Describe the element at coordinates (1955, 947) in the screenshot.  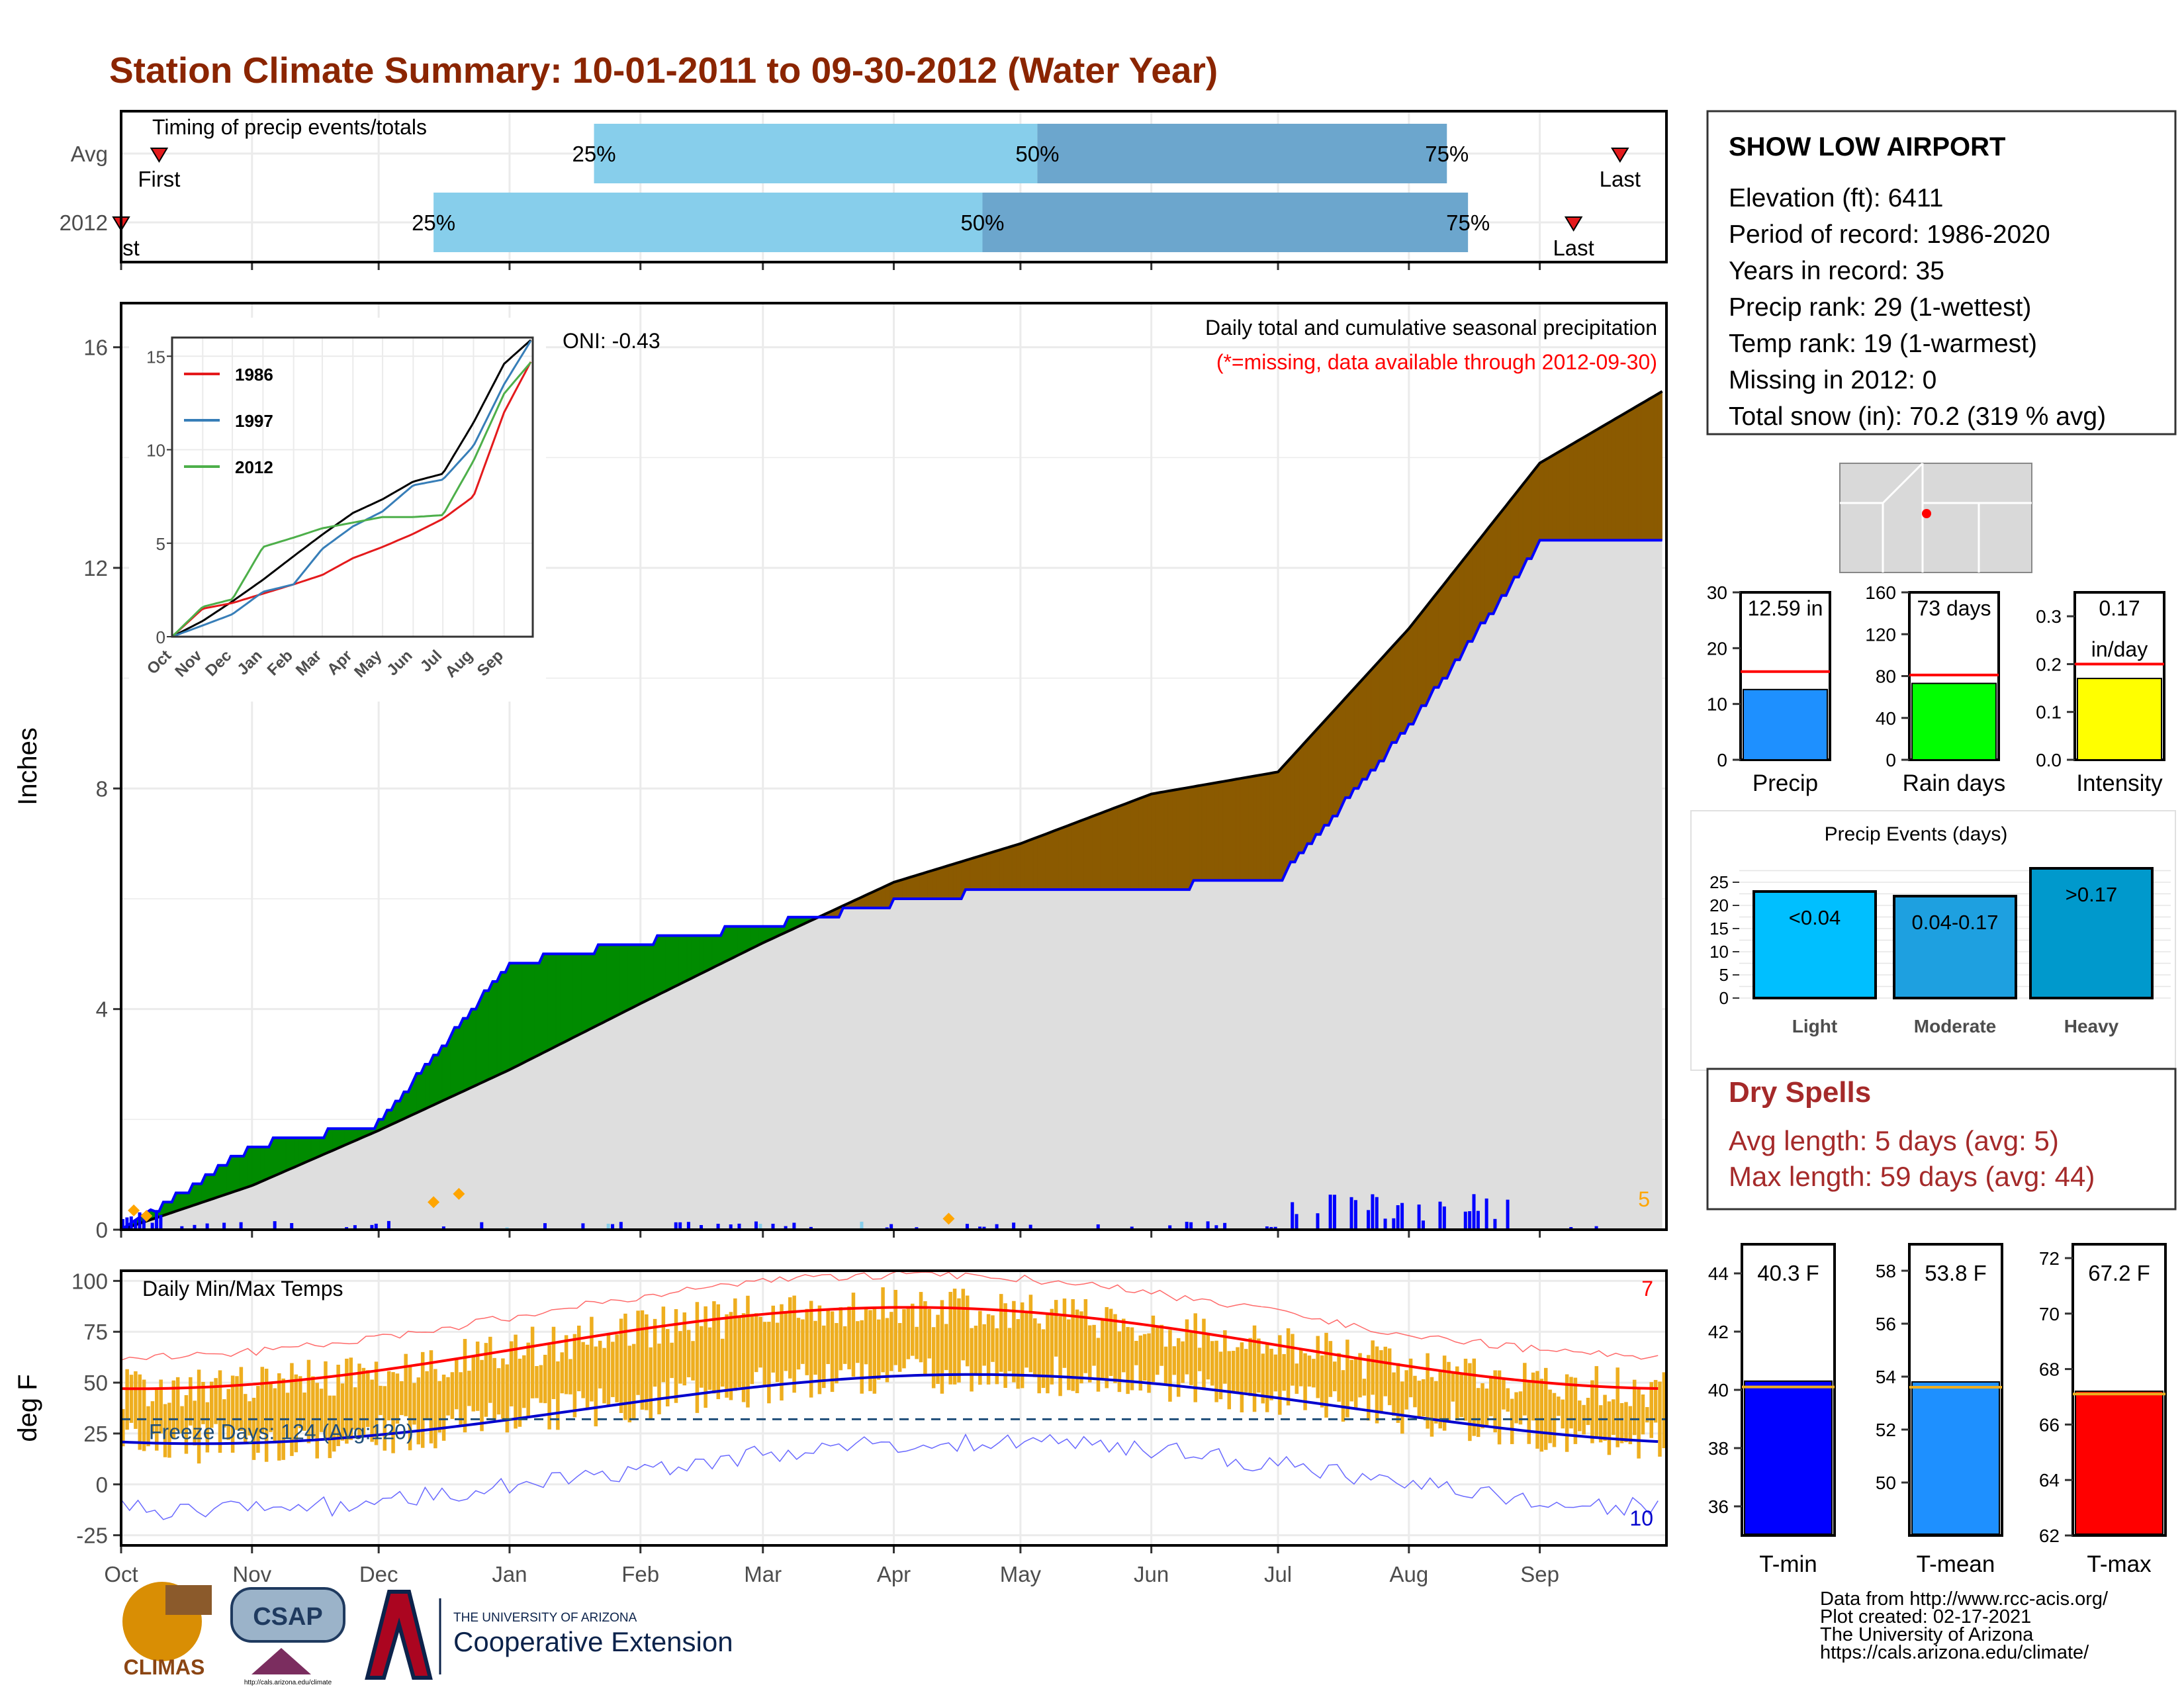
I see `event-bar-moderate` at that location.